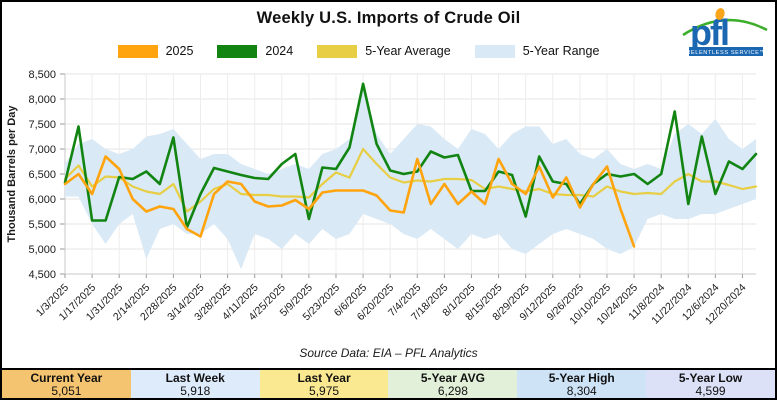 The width and height of the screenshot is (777, 400). What do you see at coordinates (388, 18) in the screenshot?
I see `page-title: Weekly U.S. Imports of Crude Oil` at bounding box center [388, 18].